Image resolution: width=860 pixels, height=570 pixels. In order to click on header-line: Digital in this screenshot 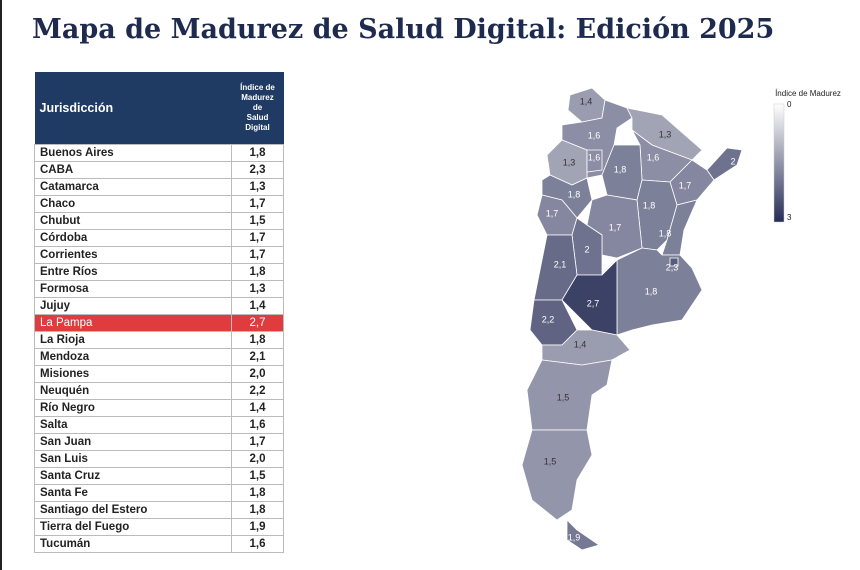, I will do `click(257, 127)`.